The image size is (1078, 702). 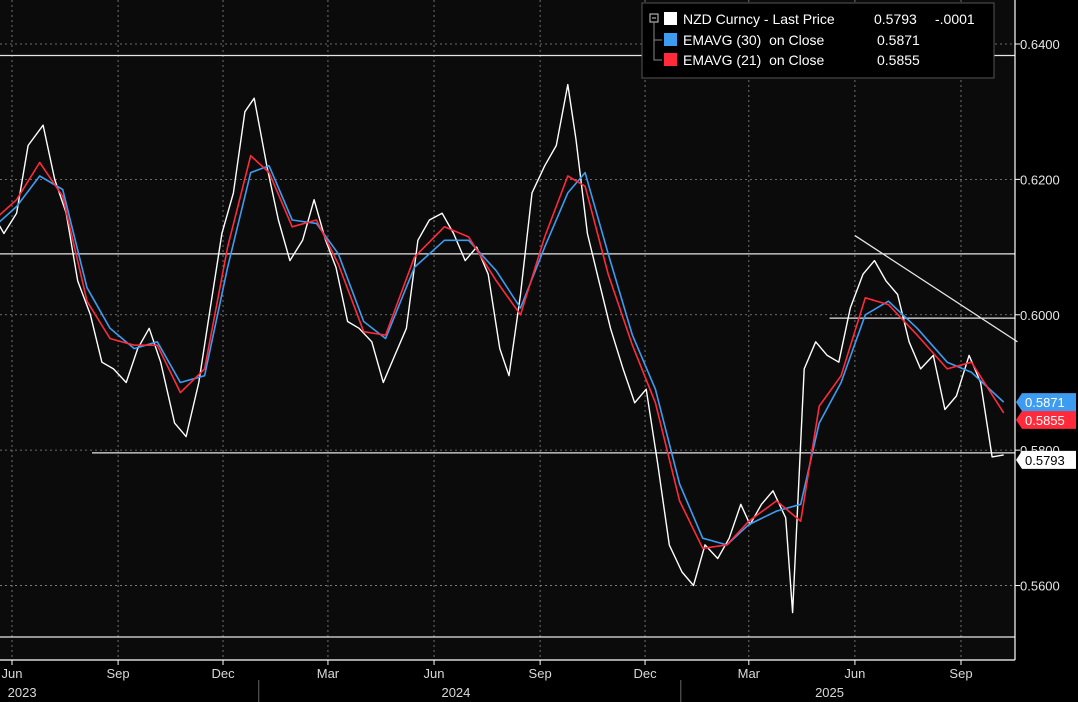 I want to click on x-year-label: 2024, so click(x=455, y=692).